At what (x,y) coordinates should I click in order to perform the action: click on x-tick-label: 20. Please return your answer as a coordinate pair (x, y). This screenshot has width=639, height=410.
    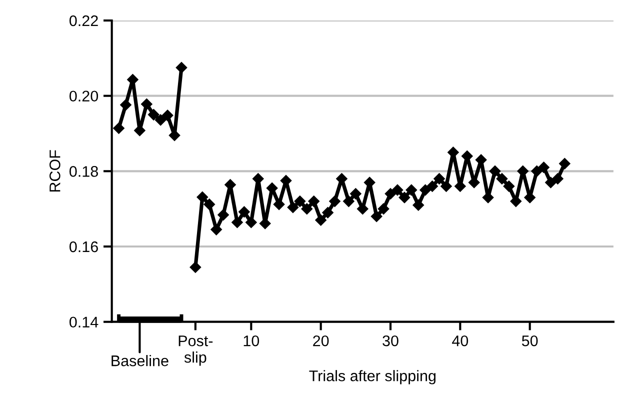
    Looking at the image, I should click on (321, 340).